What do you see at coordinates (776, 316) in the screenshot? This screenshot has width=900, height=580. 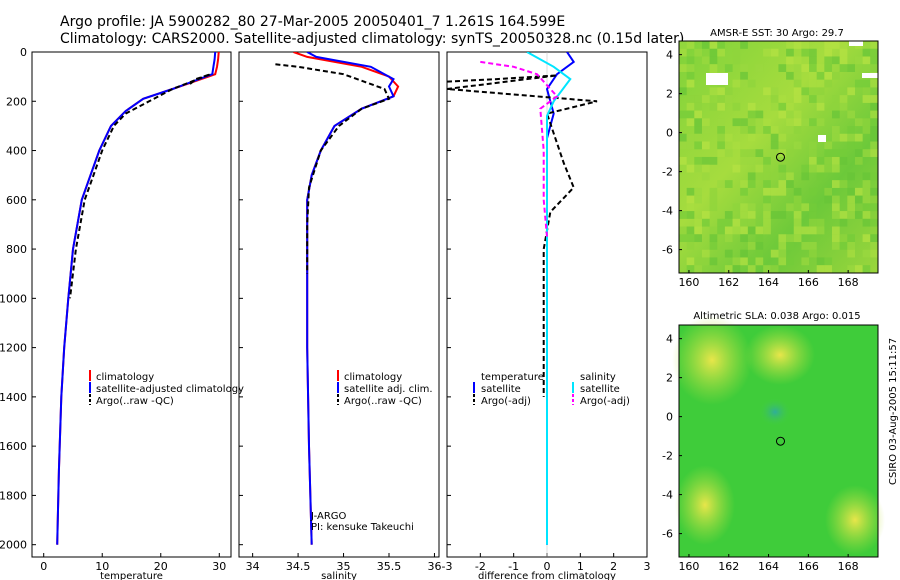 I see `sla-map-title: Altimetric SLA: 0.038 Argo: 0.015` at bounding box center [776, 316].